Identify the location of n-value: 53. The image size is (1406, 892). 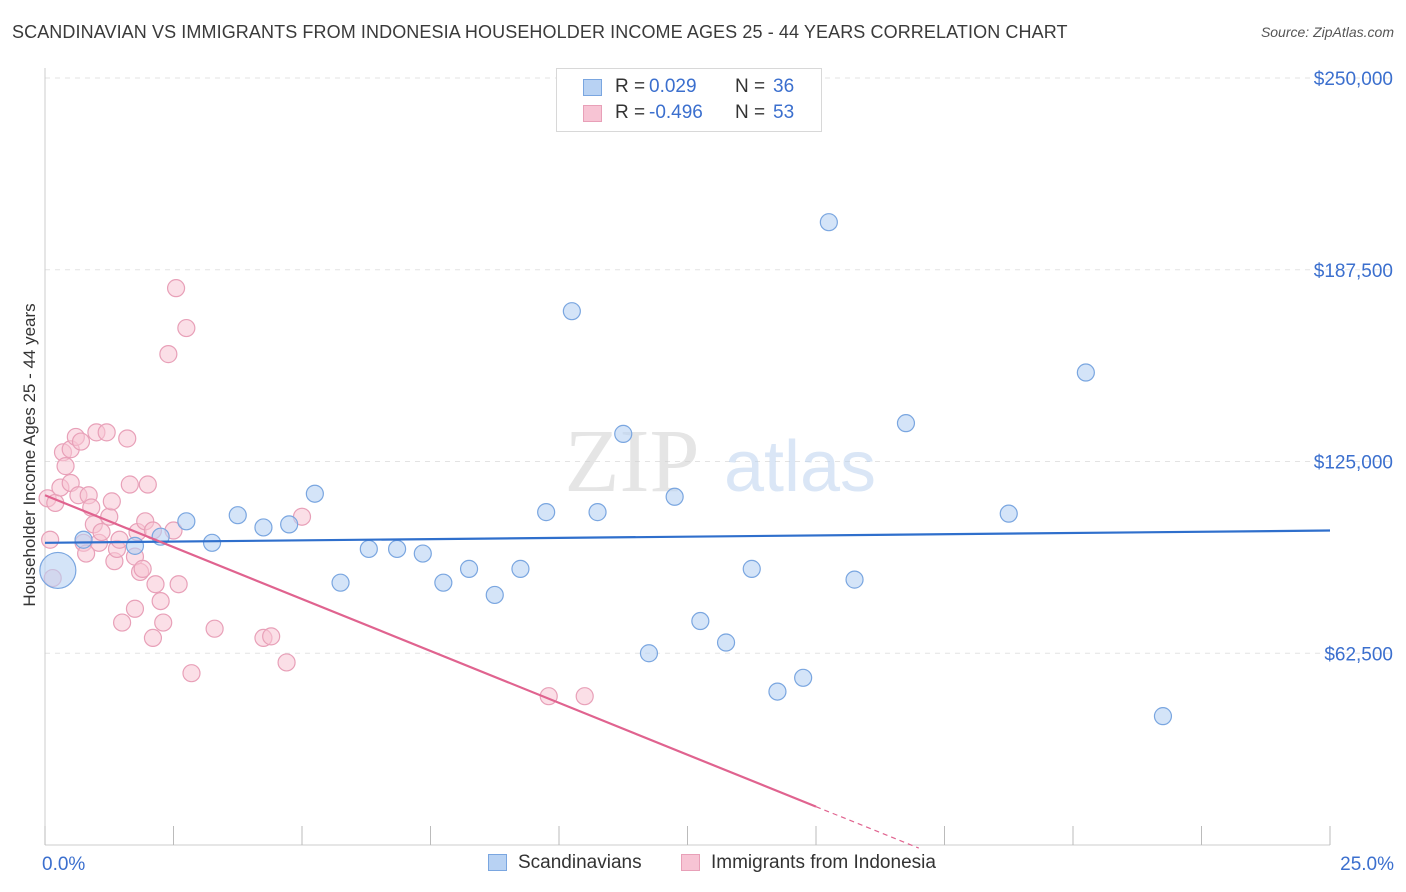
(784, 112).